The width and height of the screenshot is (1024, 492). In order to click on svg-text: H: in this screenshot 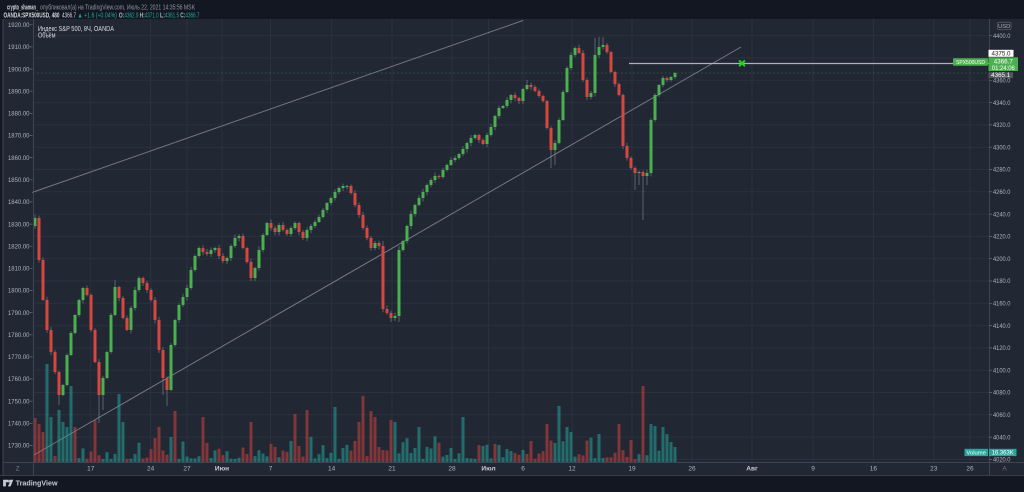, I will do `click(142, 15)`.